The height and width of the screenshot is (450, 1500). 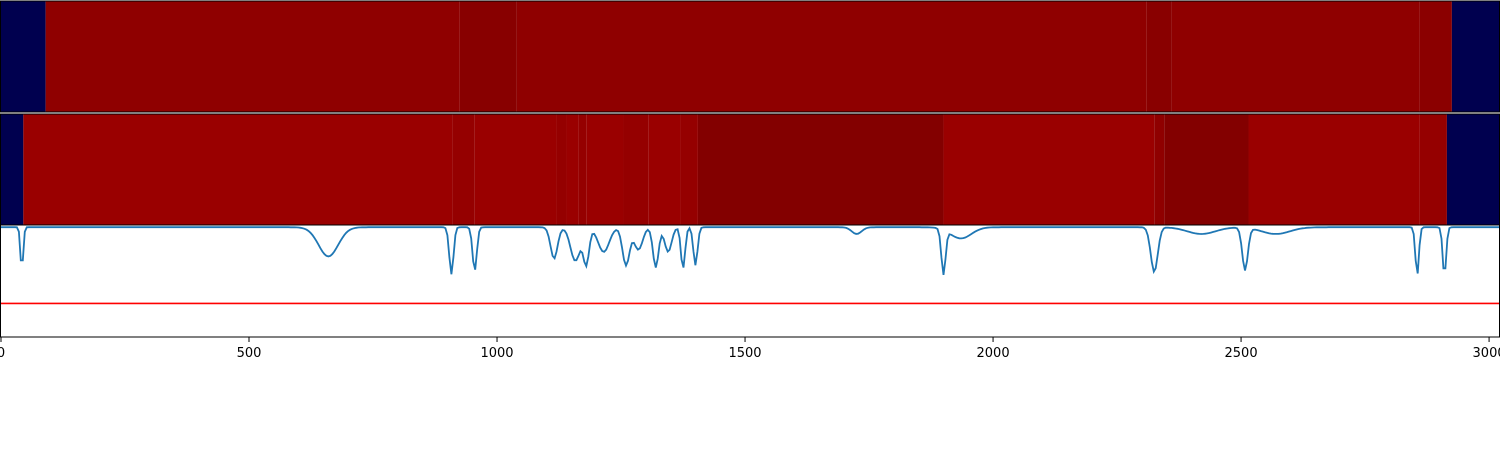 I want to click on x-tick-label-2500: 2500, so click(x=1241, y=353).